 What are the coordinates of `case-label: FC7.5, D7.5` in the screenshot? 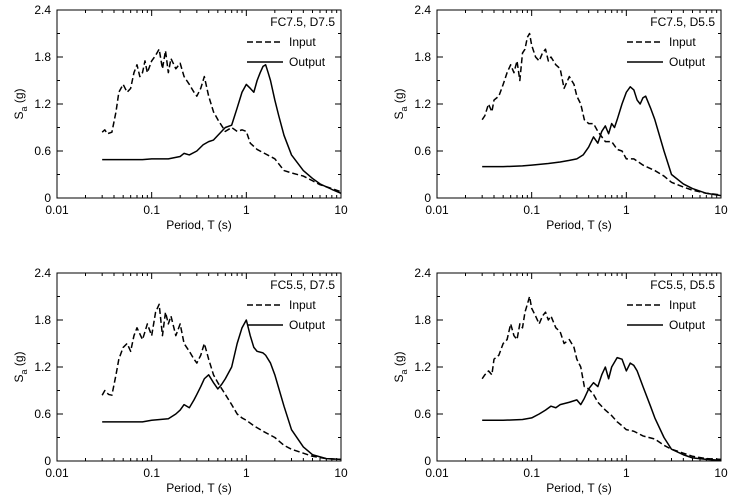 It's located at (302, 22).